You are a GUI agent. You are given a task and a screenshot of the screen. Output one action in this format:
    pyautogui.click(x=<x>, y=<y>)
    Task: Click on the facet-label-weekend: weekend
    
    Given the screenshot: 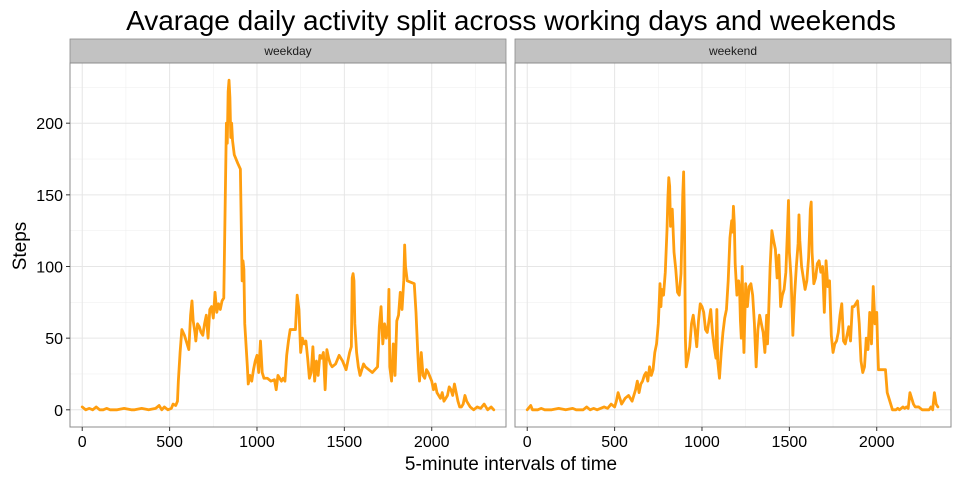 What is the action you would take?
    pyautogui.click(x=732, y=51)
    